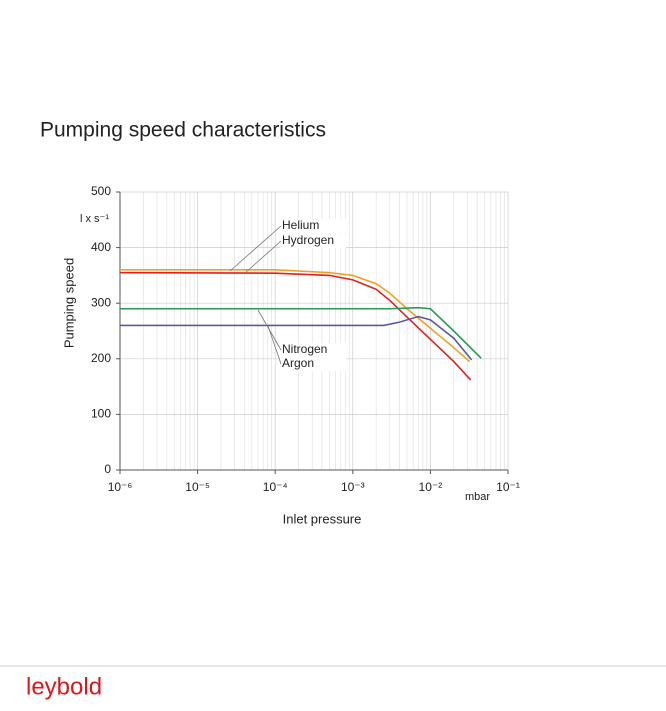 The height and width of the screenshot is (711, 666). Describe the element at coordinates (353, 487) in the screenshot. I see `x-tick-label: 10⁻³` at that location.